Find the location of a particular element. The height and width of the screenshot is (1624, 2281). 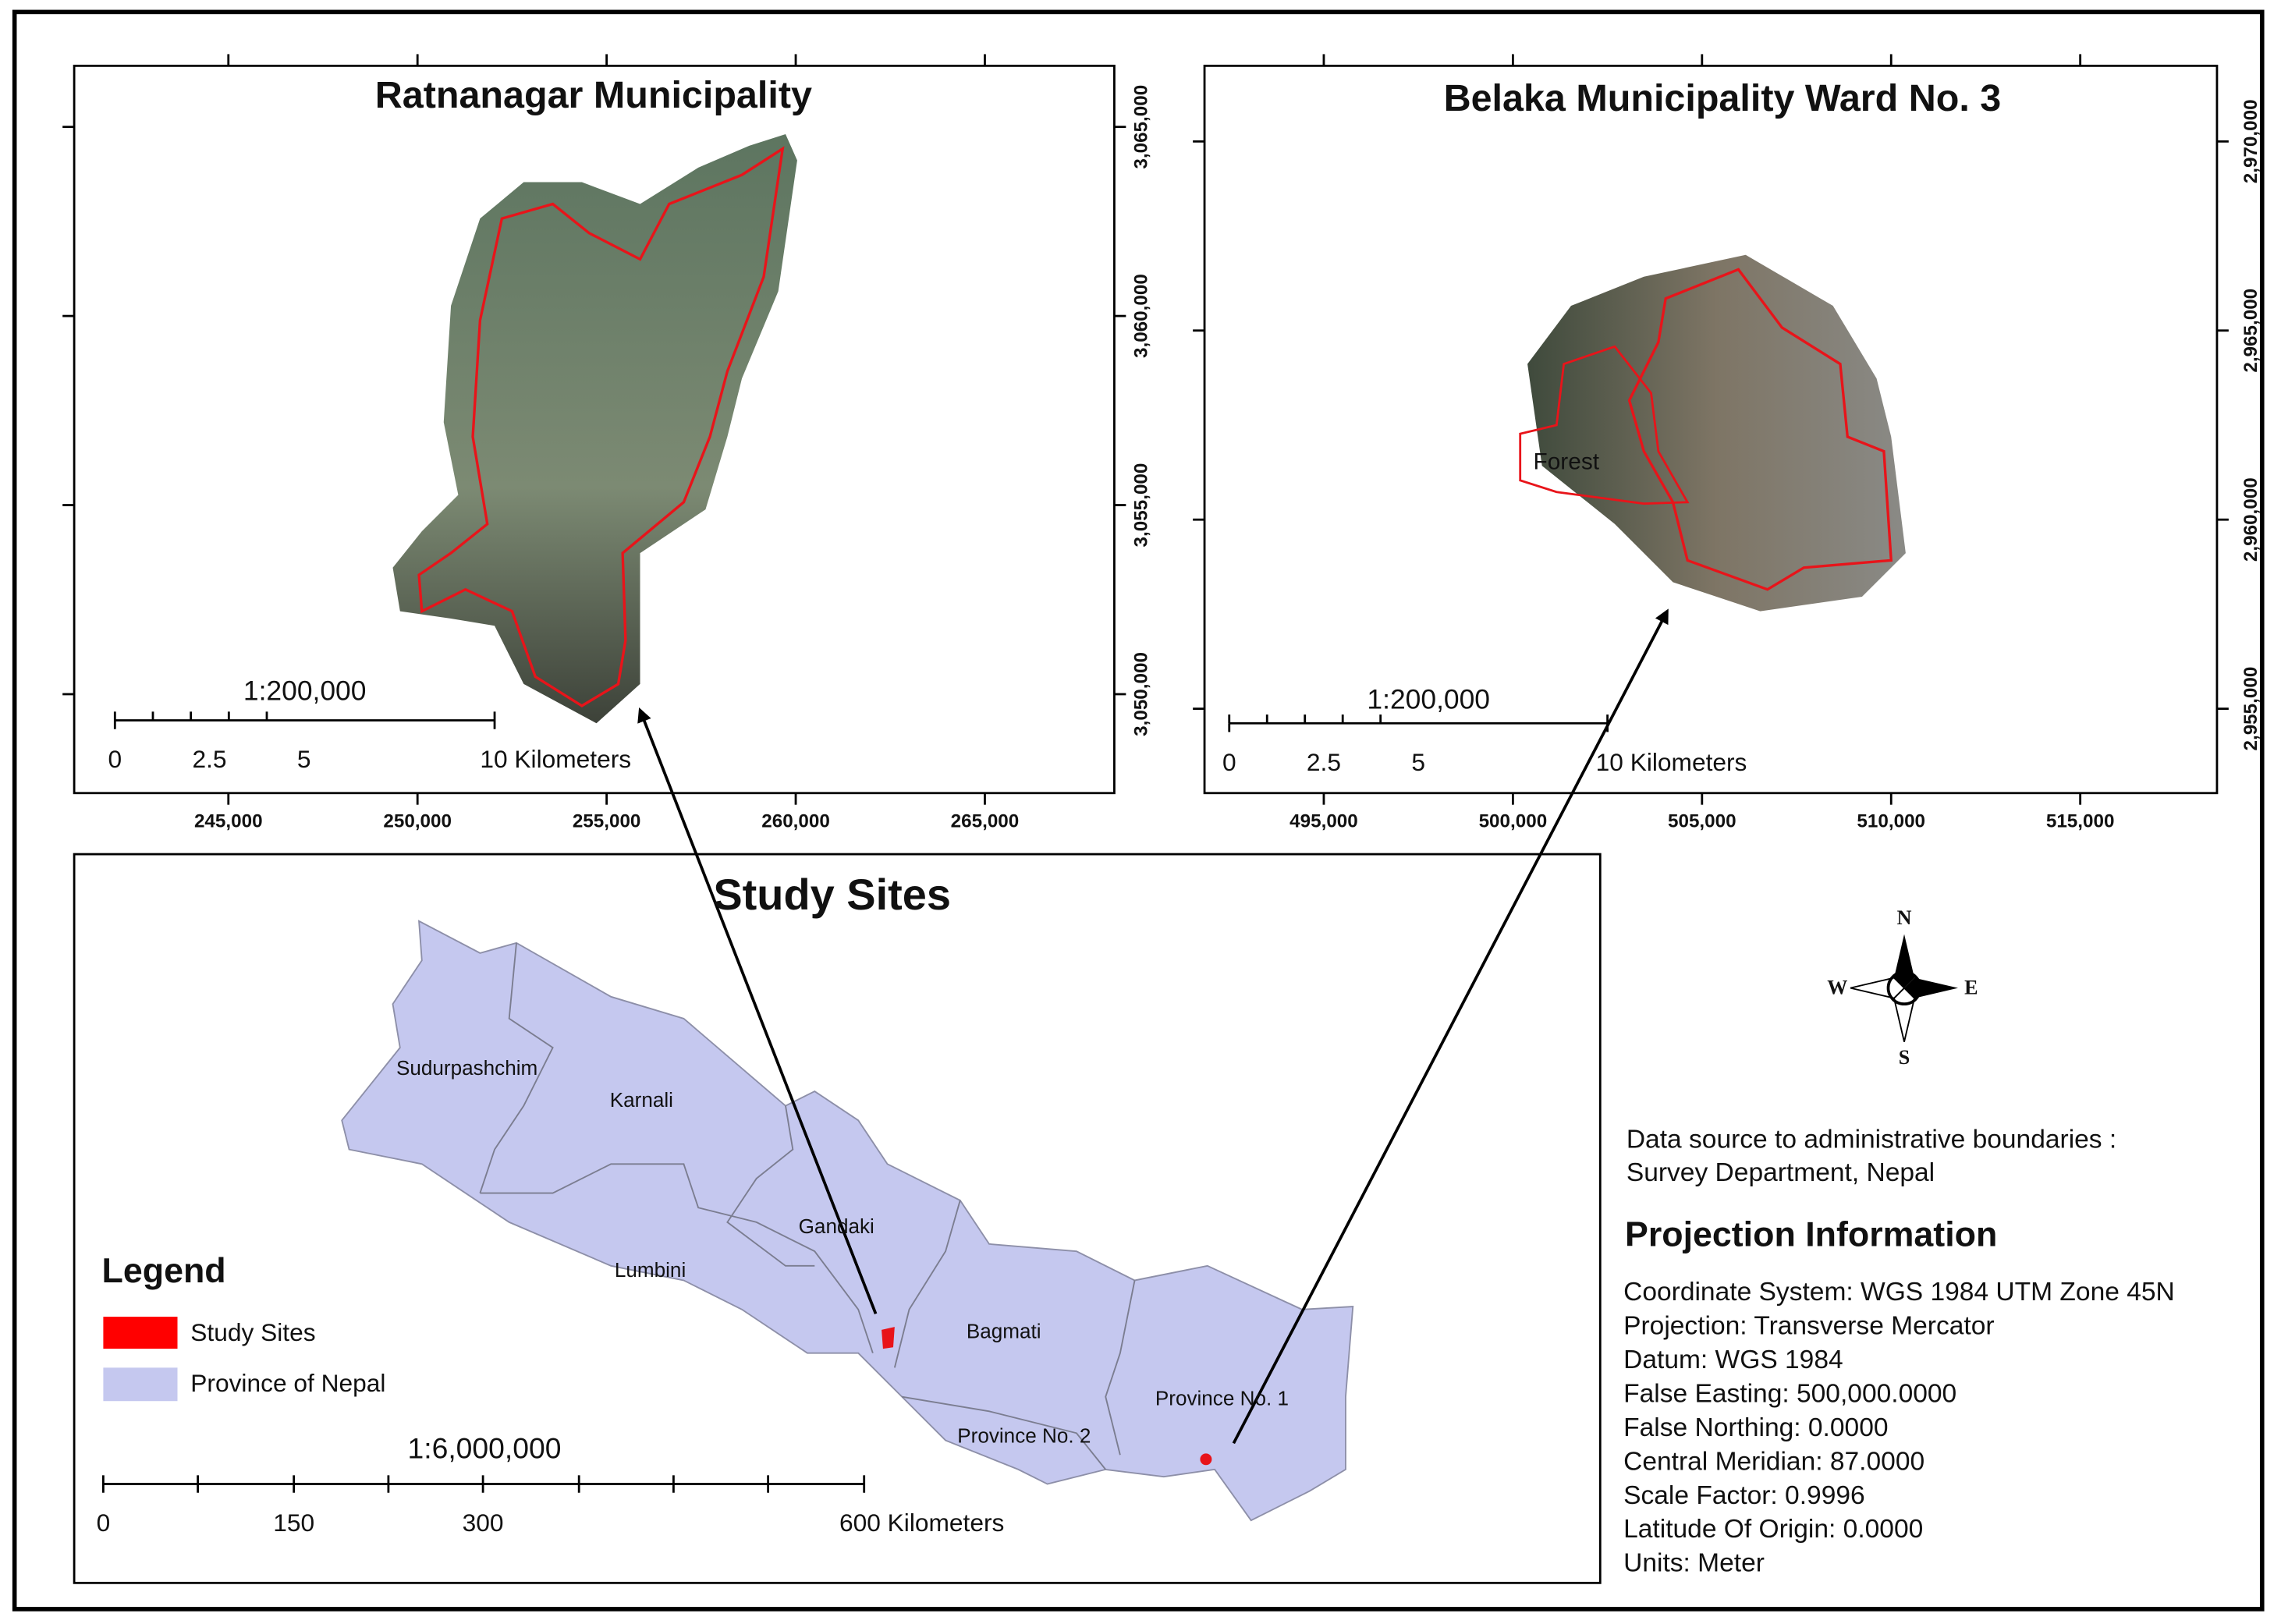

projection-line: Coordinate System: WGS 1984 UTM Zone 45N is located at coordinates (1899, 1292).